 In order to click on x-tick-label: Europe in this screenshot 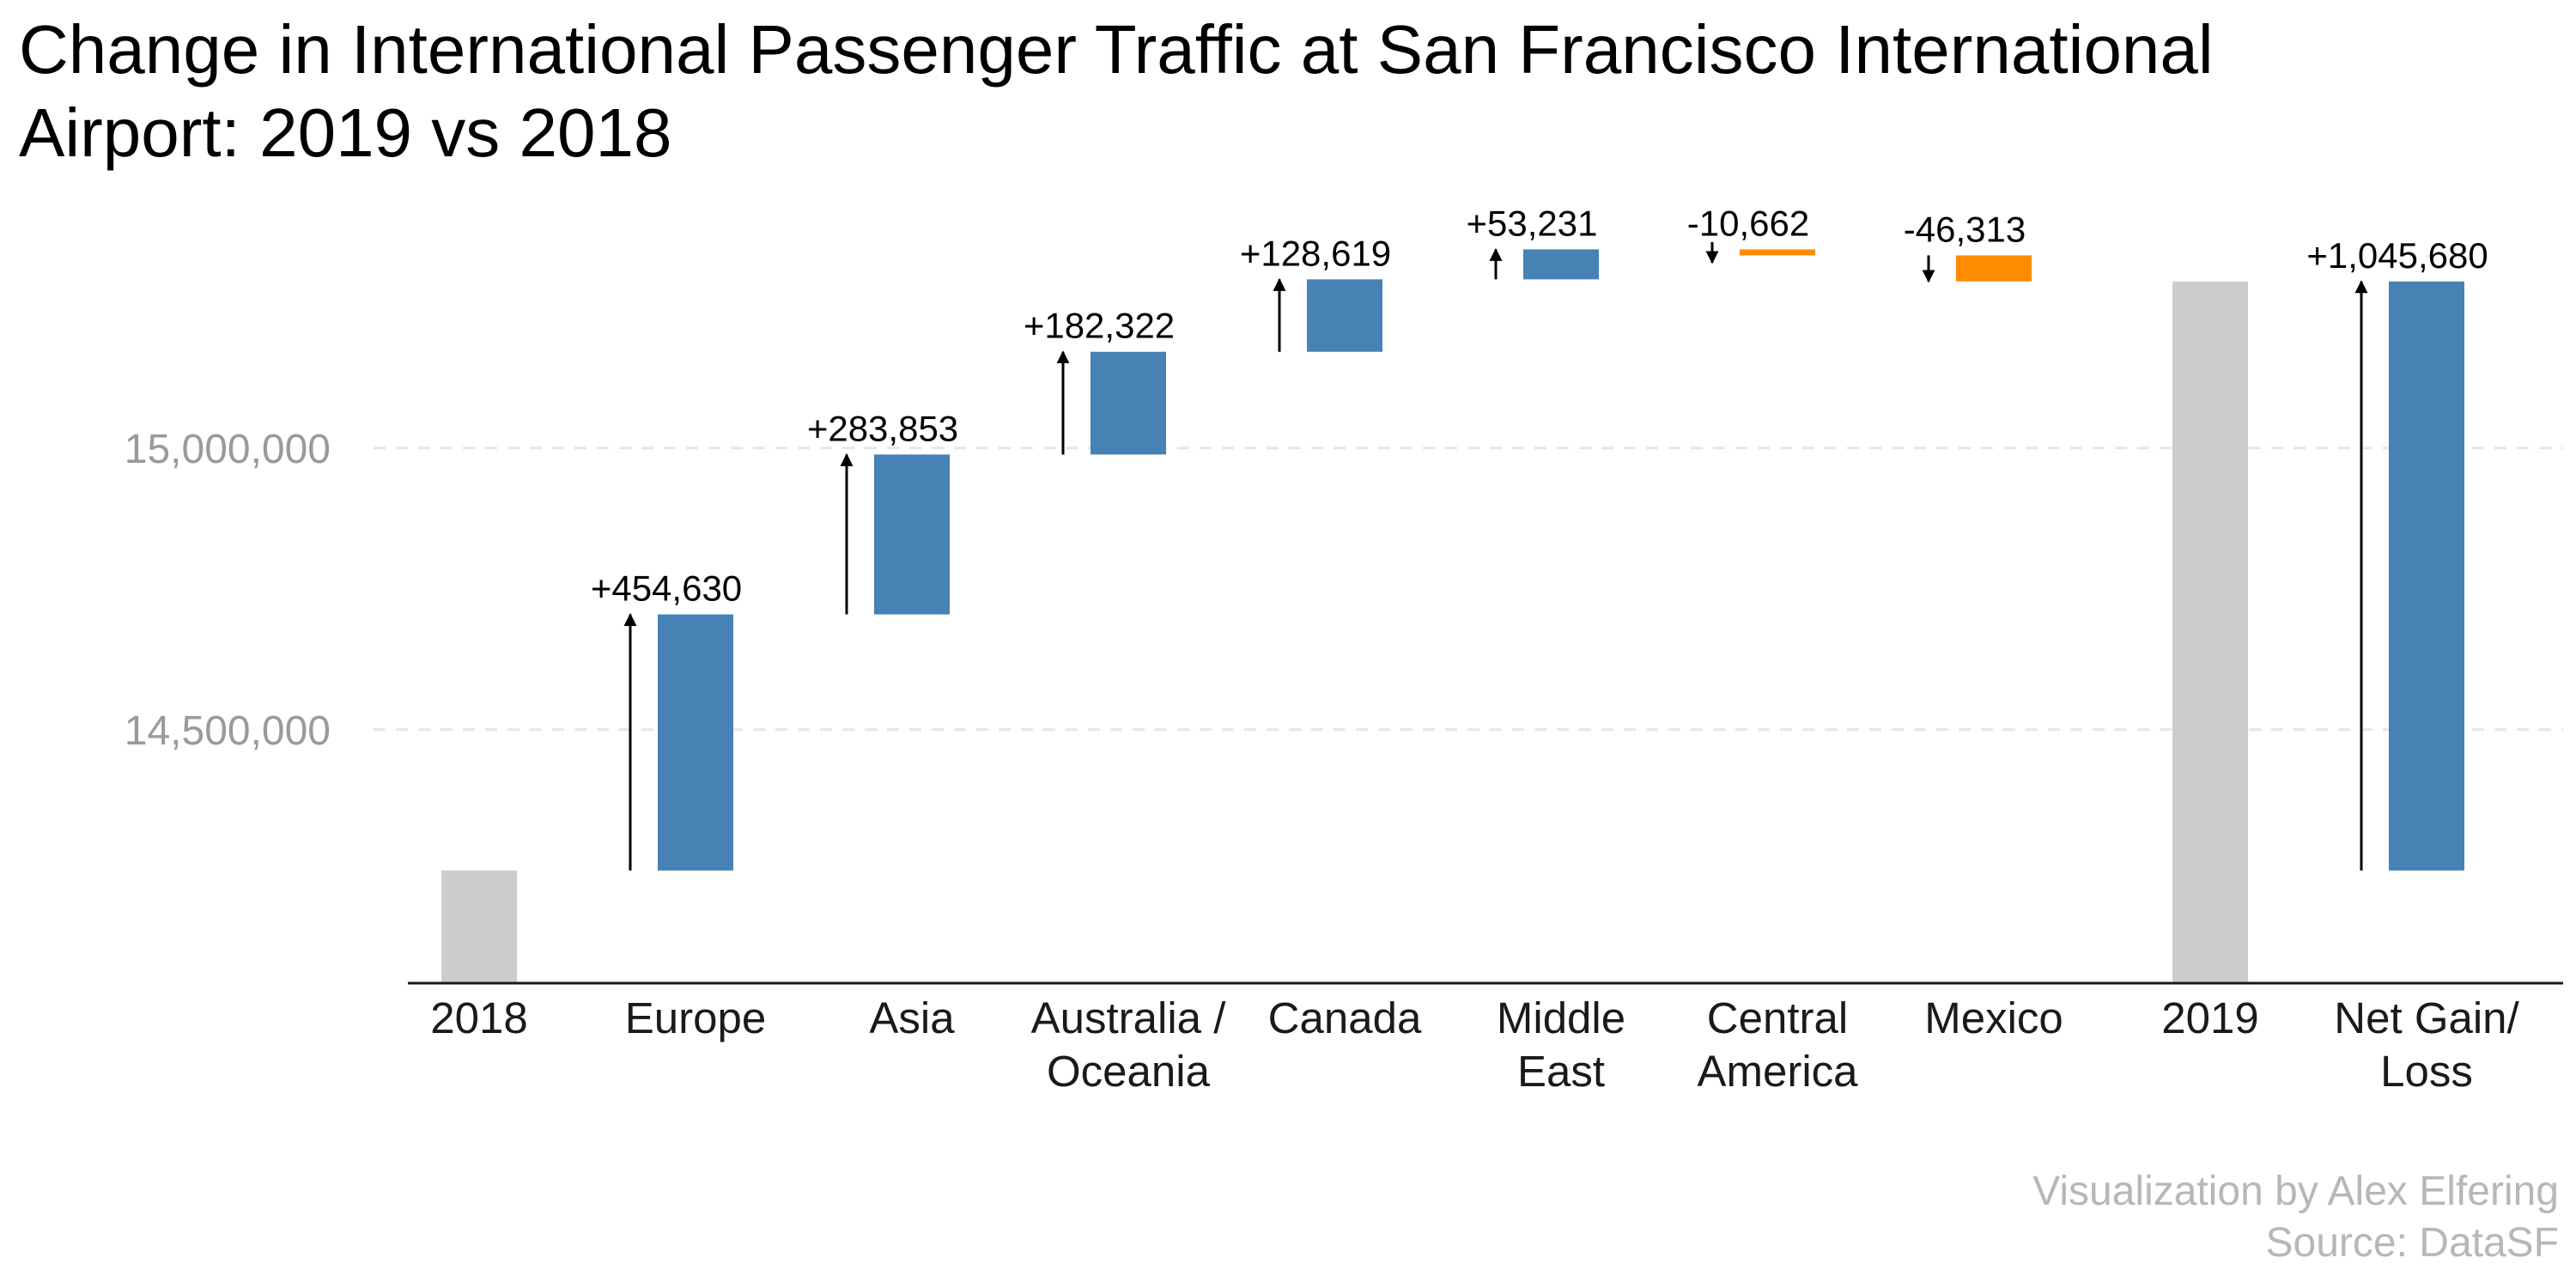, I will do `click(695, 1017)`.